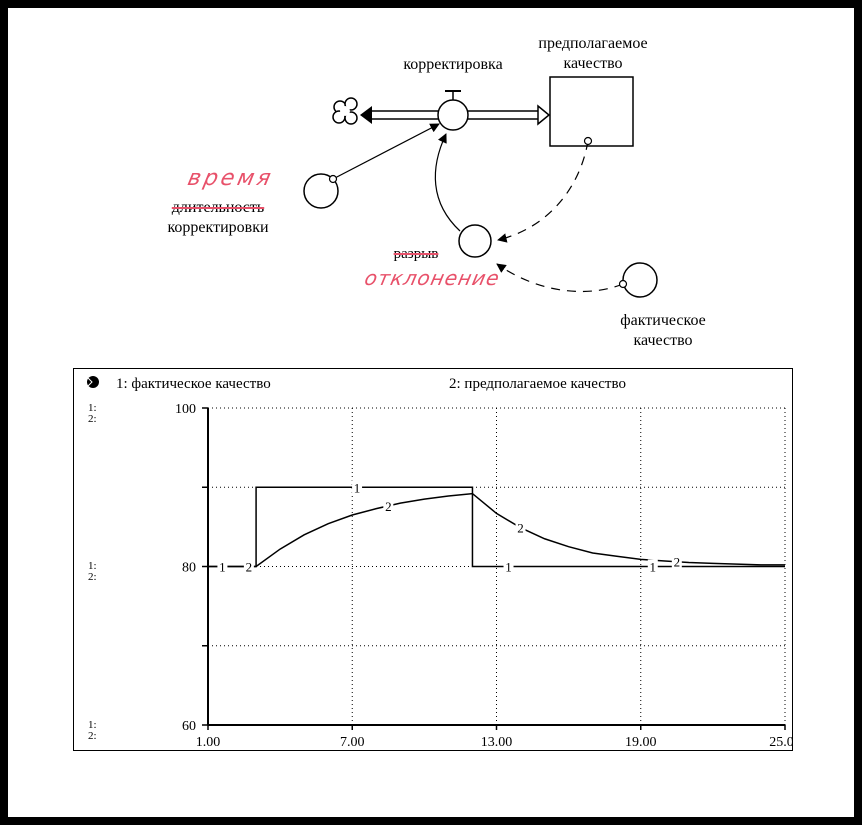 The width and height of the screenshot is (862, 825). I want to click on scale-marks-top: 1: 2:, so click(92, 413).